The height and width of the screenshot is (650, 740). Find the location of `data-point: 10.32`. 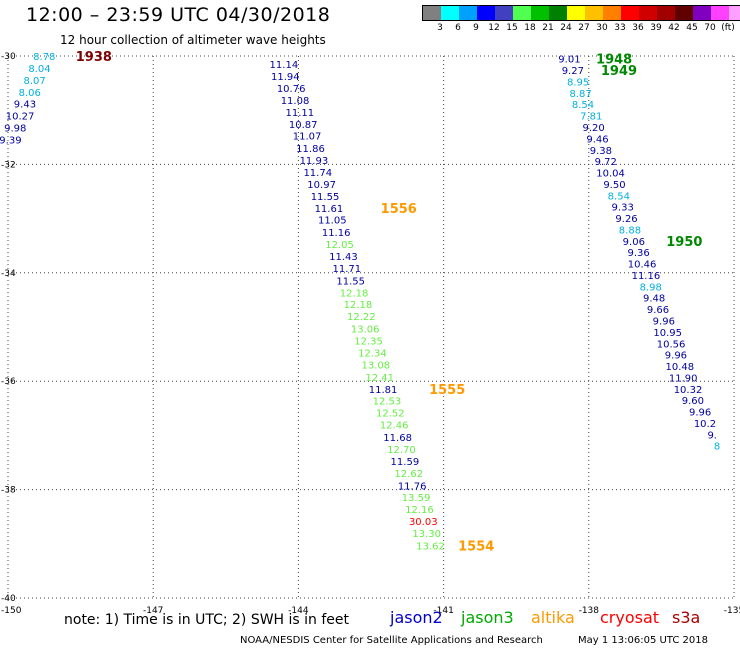

data-point: 10.32 is located at coordinates (688, 390).